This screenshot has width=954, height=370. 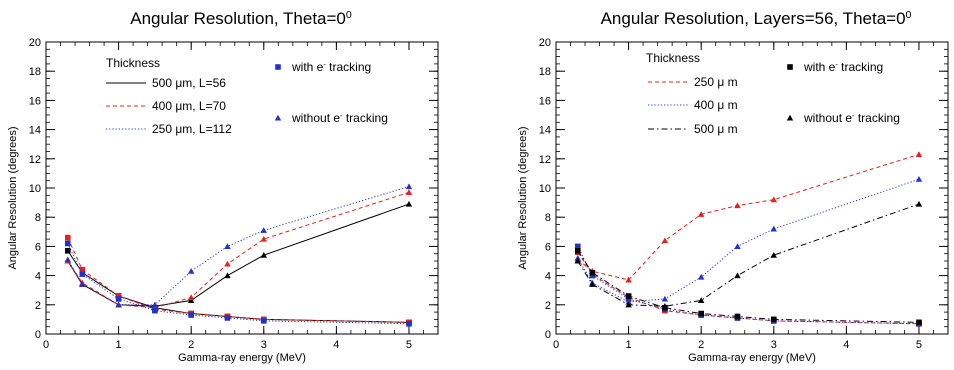 I want to click on y-tick-label: 18, so click(x=35, y=72).